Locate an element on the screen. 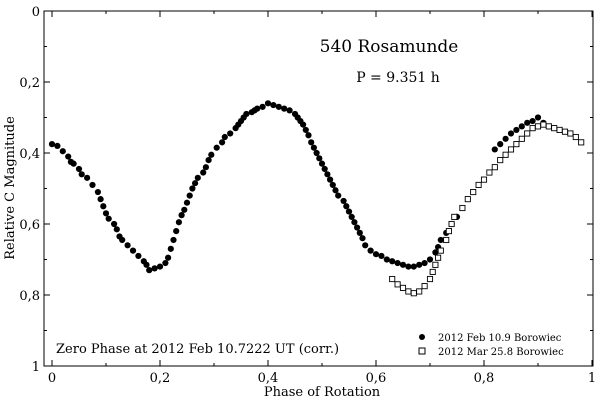 Image resolution: width=600 pixels, height=400 pixels. x-tick-labels: 0 0,2 0,4 0,6 0,8 1 is located at coordinates (322, 378).